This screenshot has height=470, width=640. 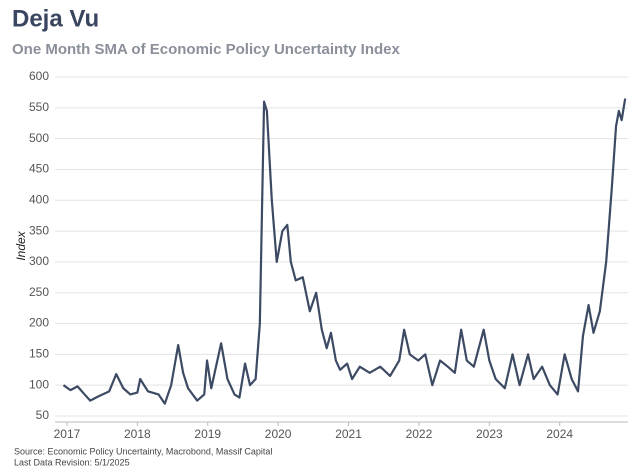 What do you see at coordinates (348, 434) in the screenshot?
I see `x-tick-label: 2021` at bounding box center [348, 434].